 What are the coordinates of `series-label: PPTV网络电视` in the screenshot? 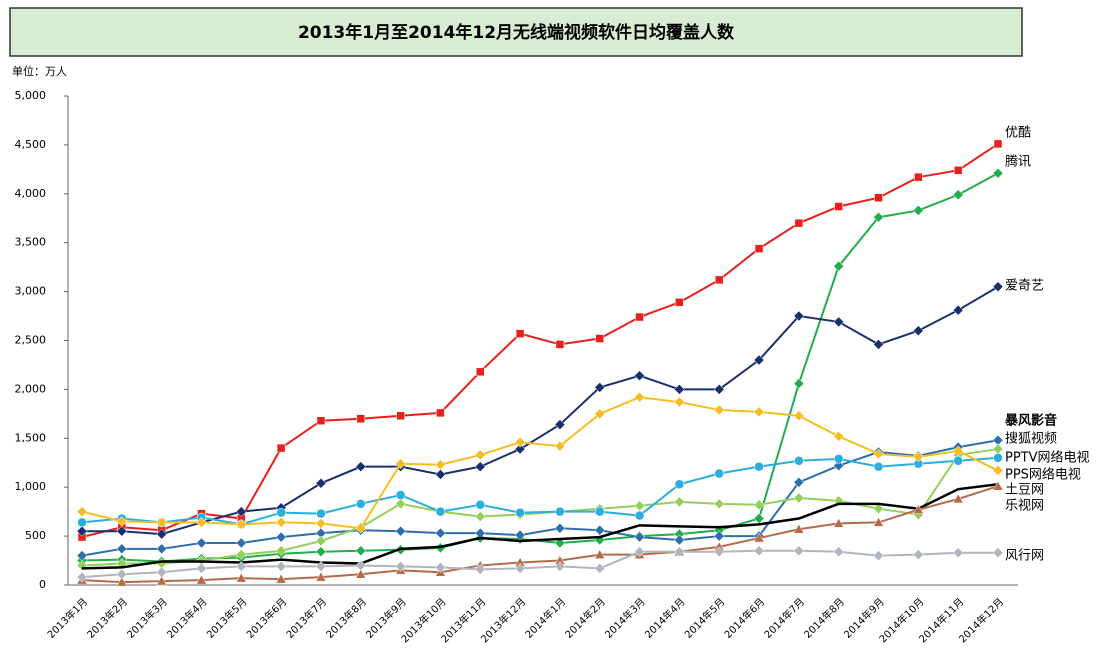 It's located at (1047, 458).